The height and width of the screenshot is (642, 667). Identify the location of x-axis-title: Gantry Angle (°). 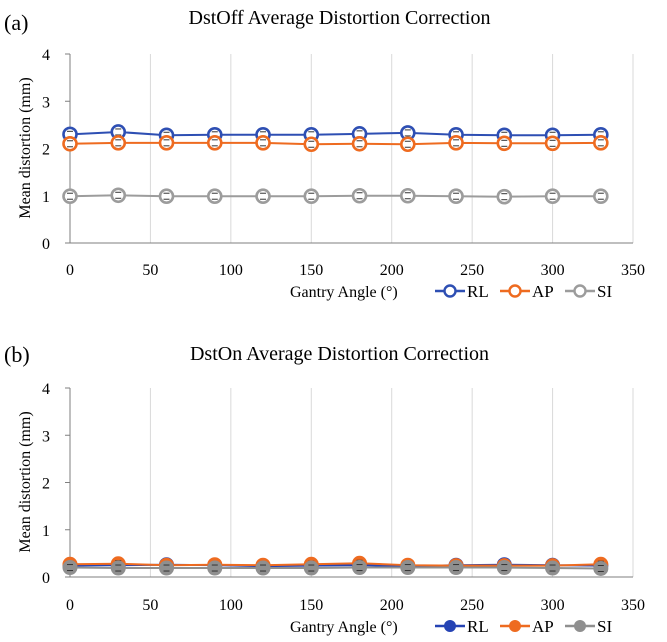
(344, 627).